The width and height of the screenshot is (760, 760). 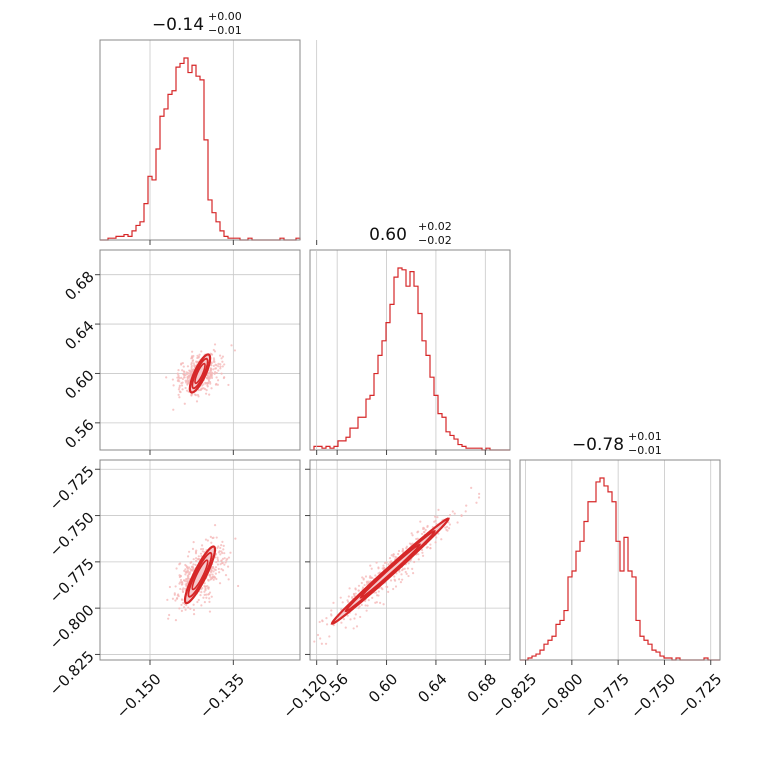 What do you see at coordinates (374, 582) in the screenshot?
I see `pair-content` at bounding box center [374, 582].